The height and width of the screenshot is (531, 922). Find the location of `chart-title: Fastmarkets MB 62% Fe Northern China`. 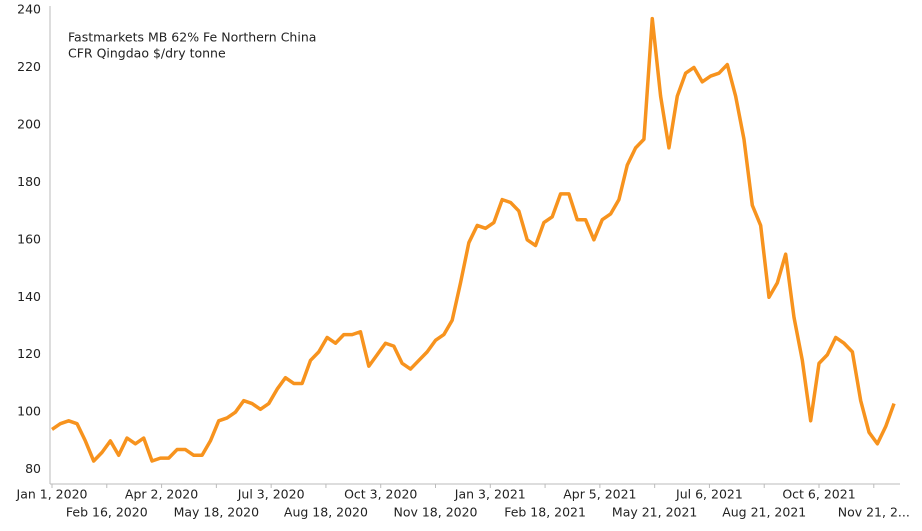

chart-title: Fastmarkets MB 62% Fe Northern China is located at coordinates (192, 37).